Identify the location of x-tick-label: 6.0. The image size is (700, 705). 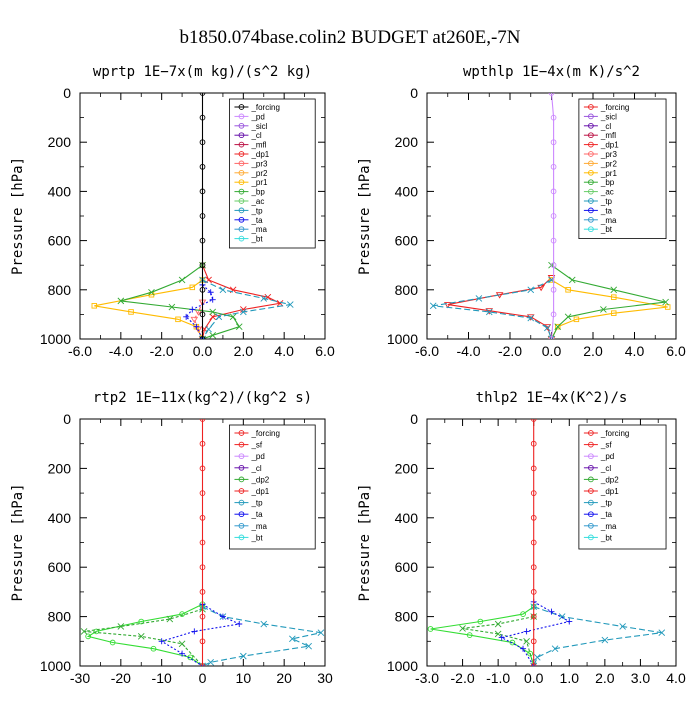
(325, 351).